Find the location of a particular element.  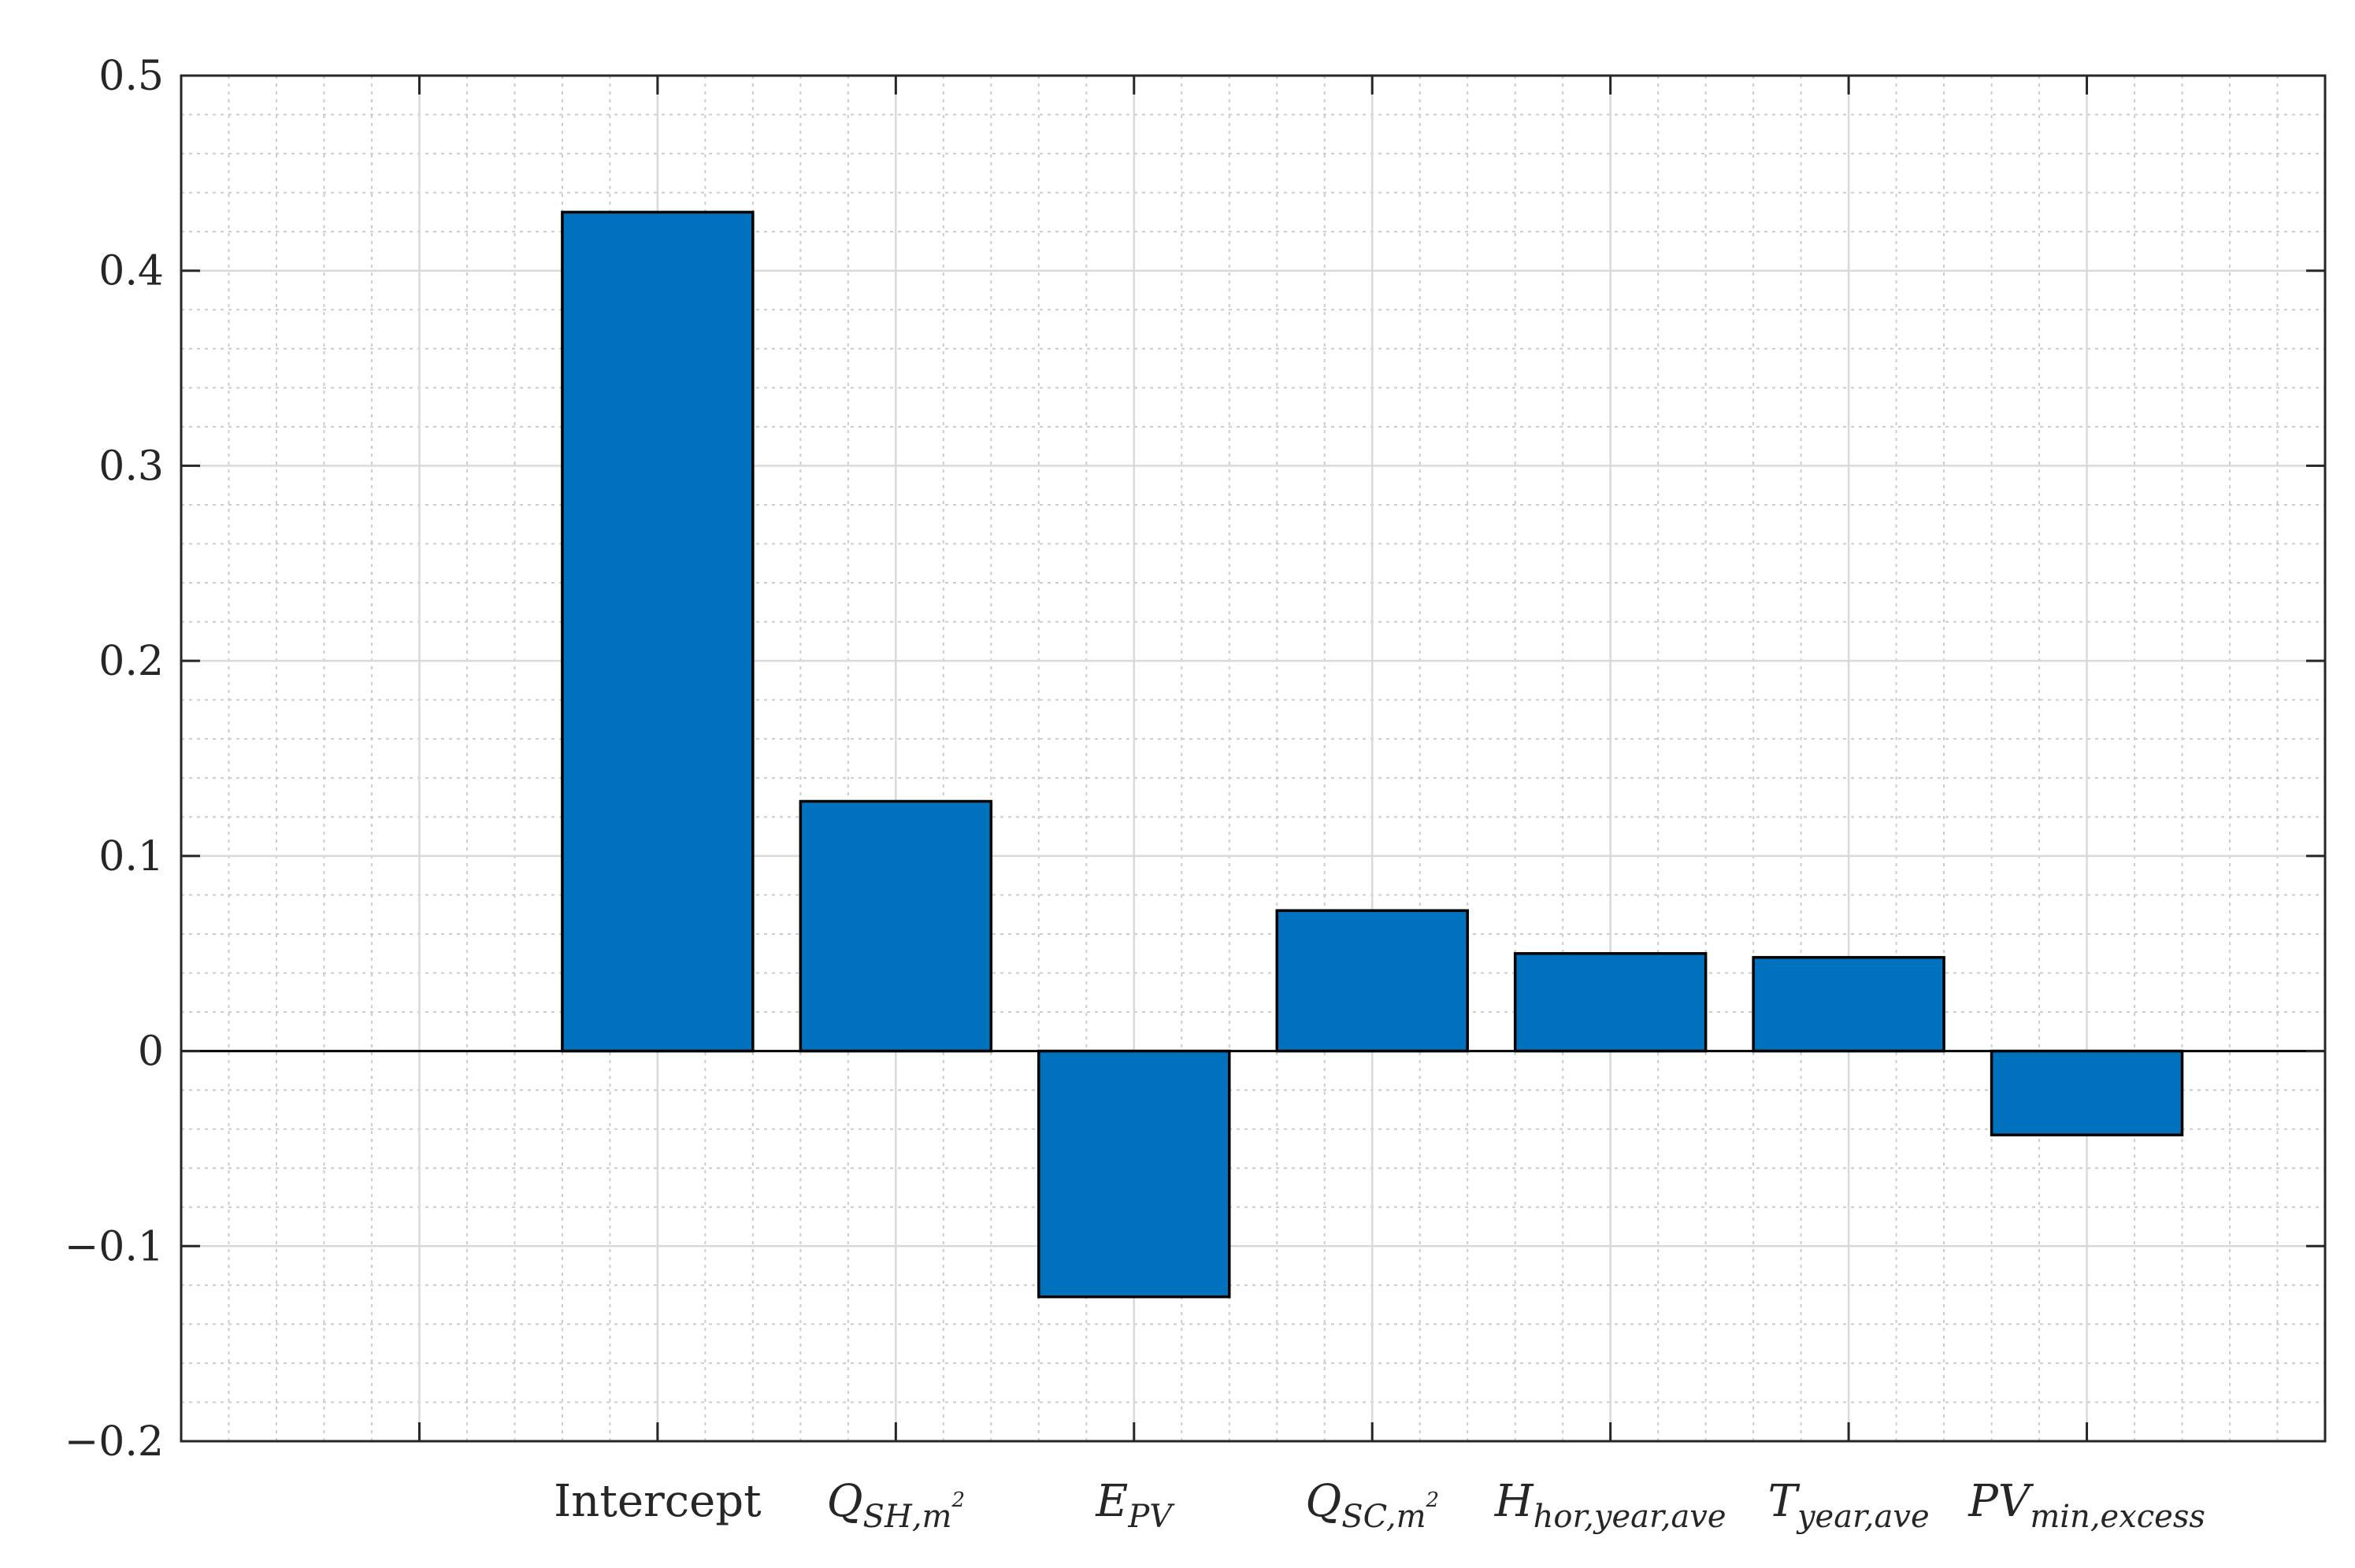

y-tick-label: −0.2 is located at coordinates (114, 1442).